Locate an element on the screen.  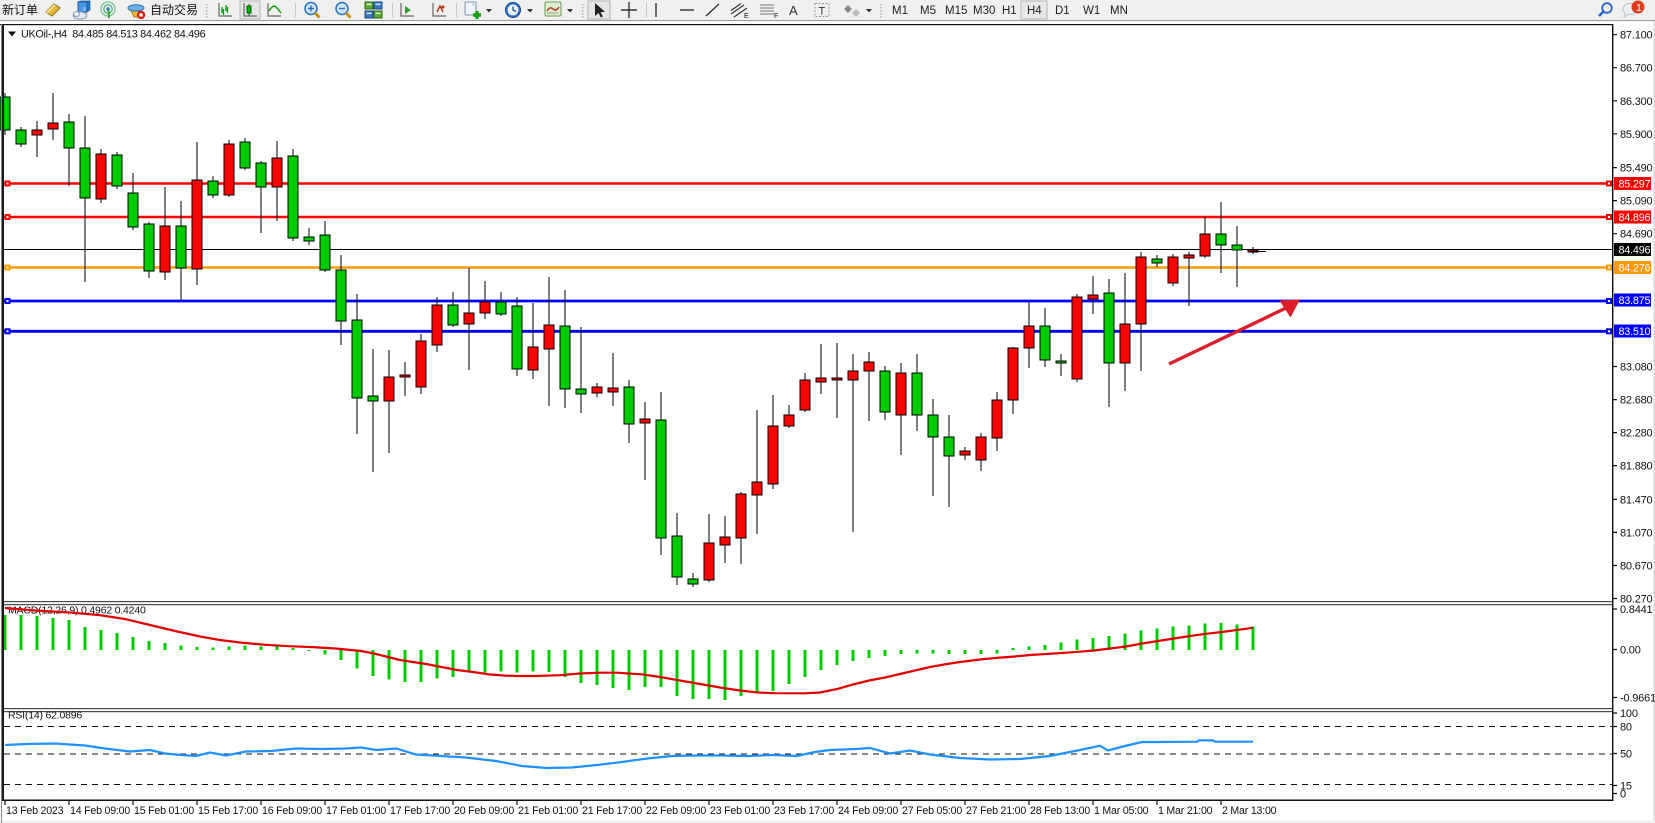
svg-text: 14 Feb 09:00 is located at coordinates (100, 811).